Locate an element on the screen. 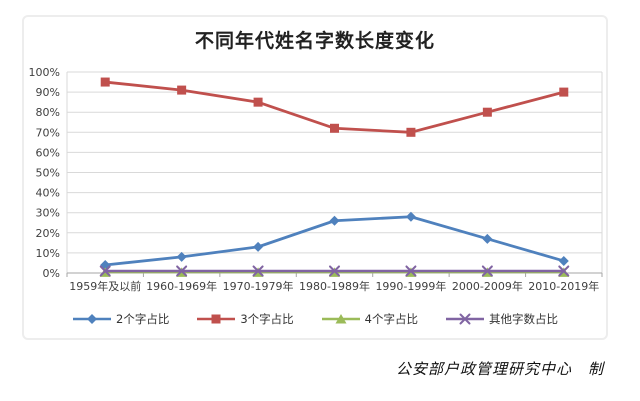  y-axis-label: 60% is located at coordinates (48, 152).